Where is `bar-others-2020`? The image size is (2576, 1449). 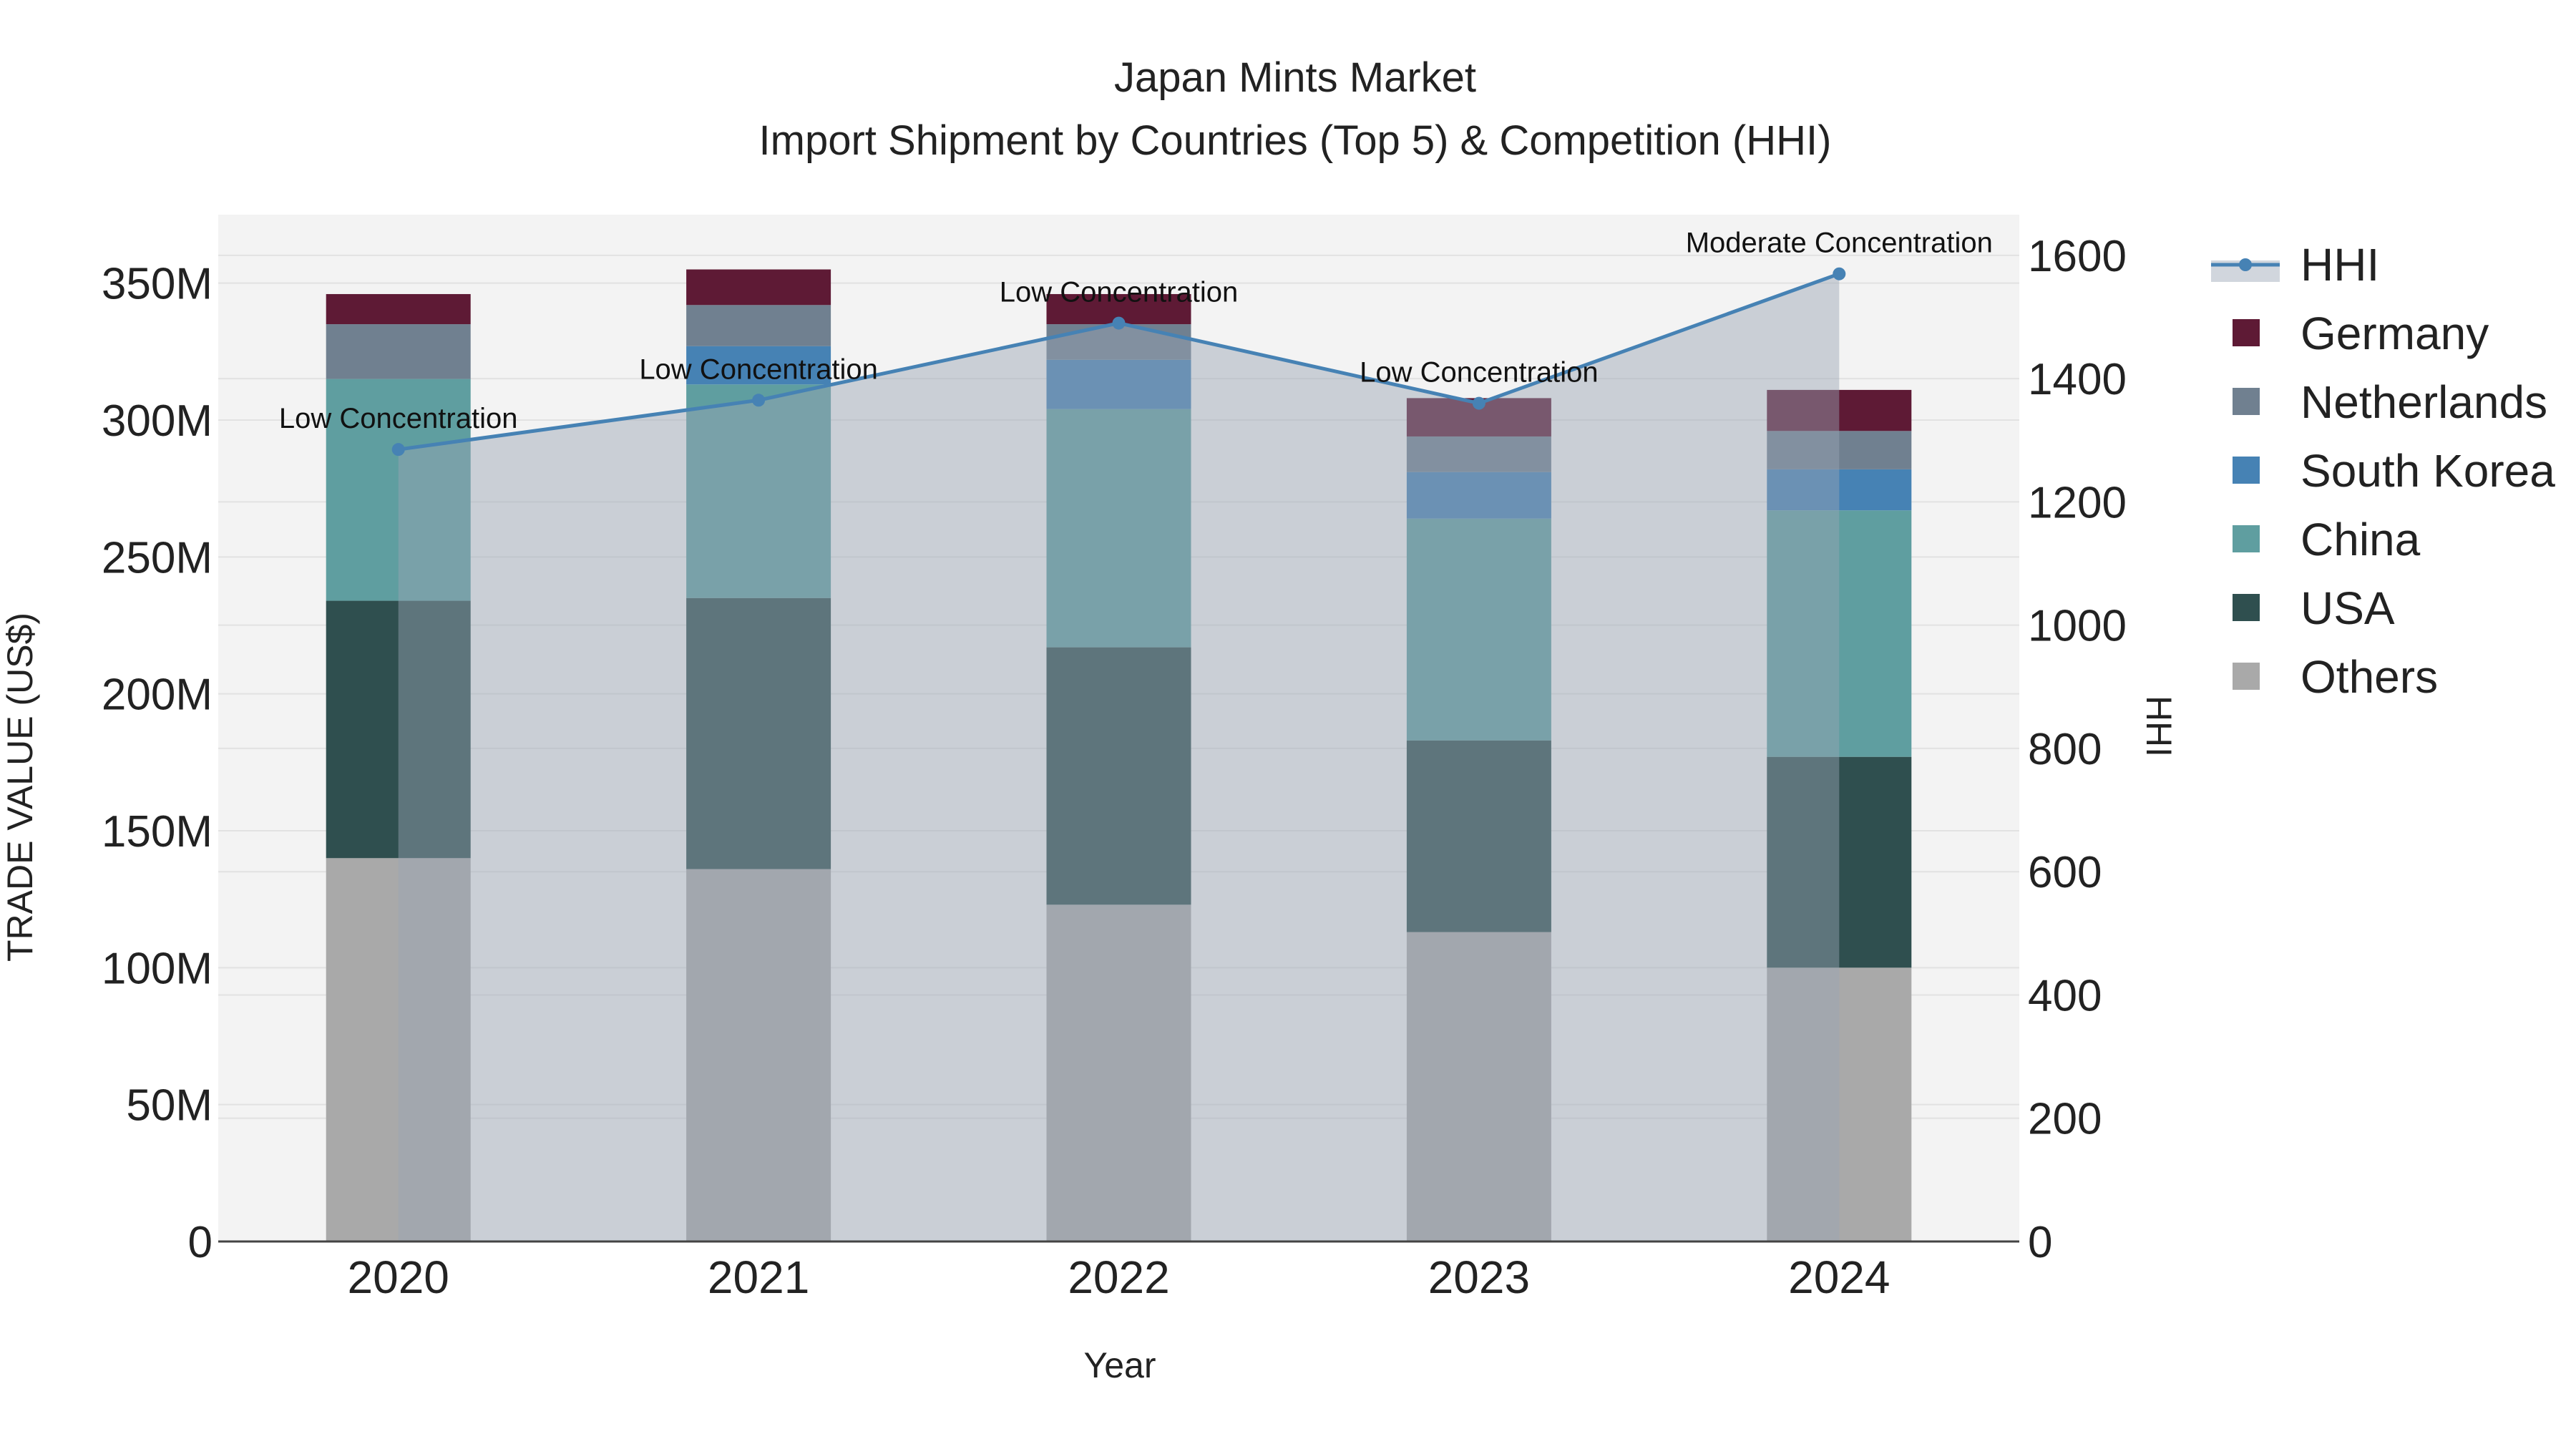 bar-others-2020 is located at coordinates (398, 1049).